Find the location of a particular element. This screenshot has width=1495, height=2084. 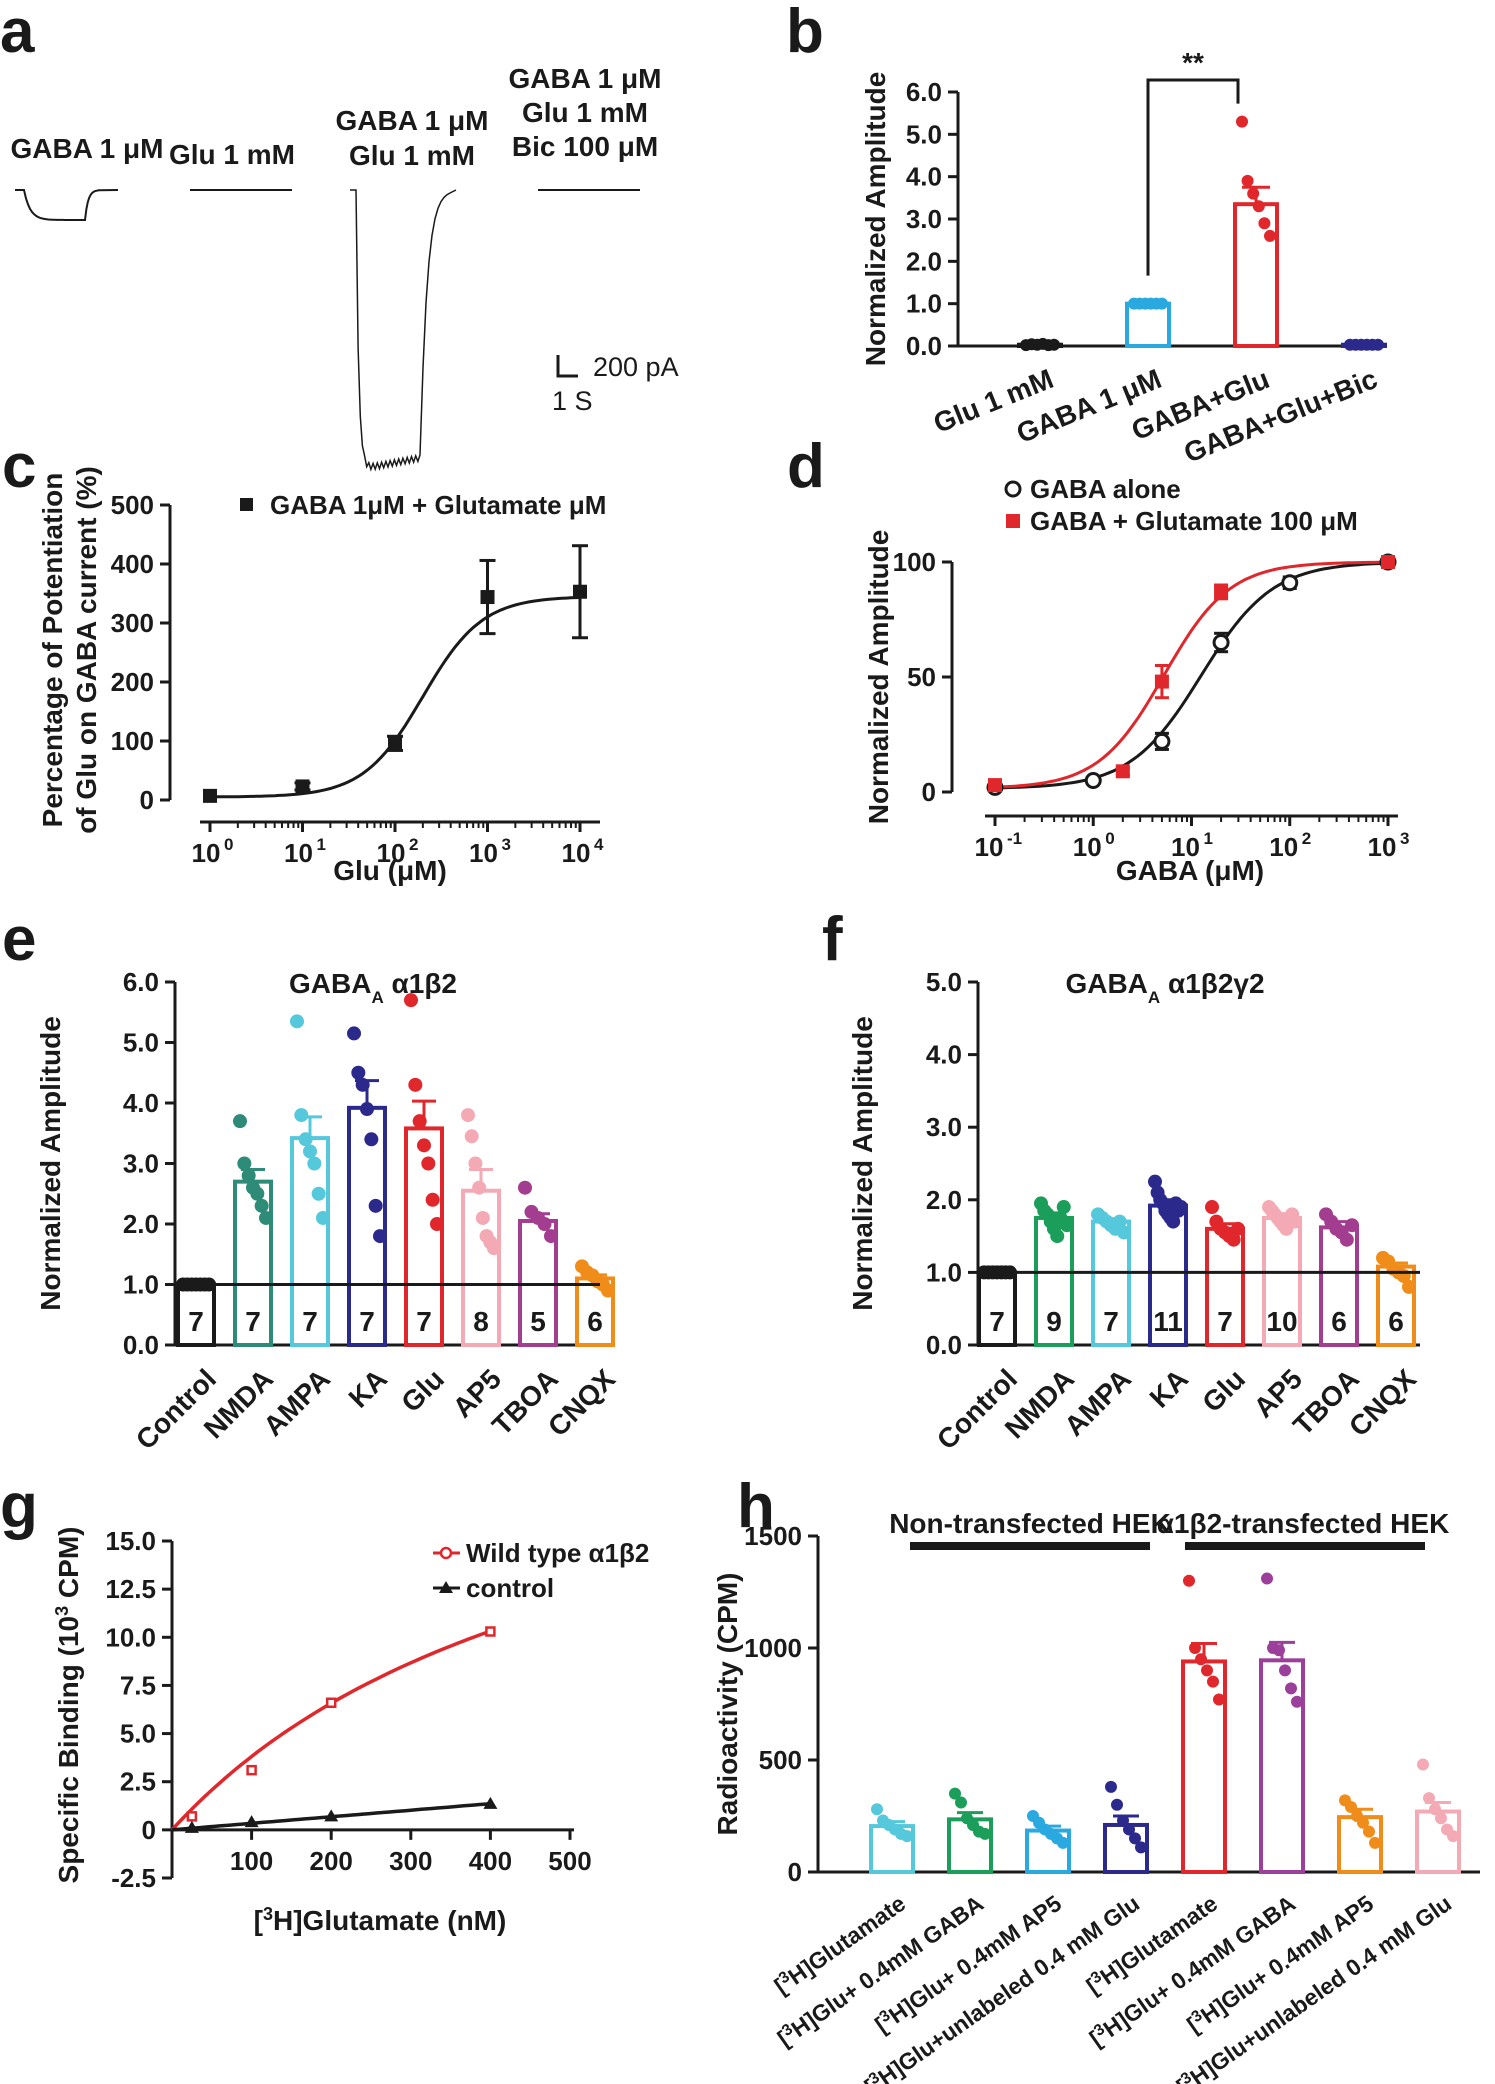

y-axis-label: Radioactivity (CPM) is located at coordinates (727, 1704).